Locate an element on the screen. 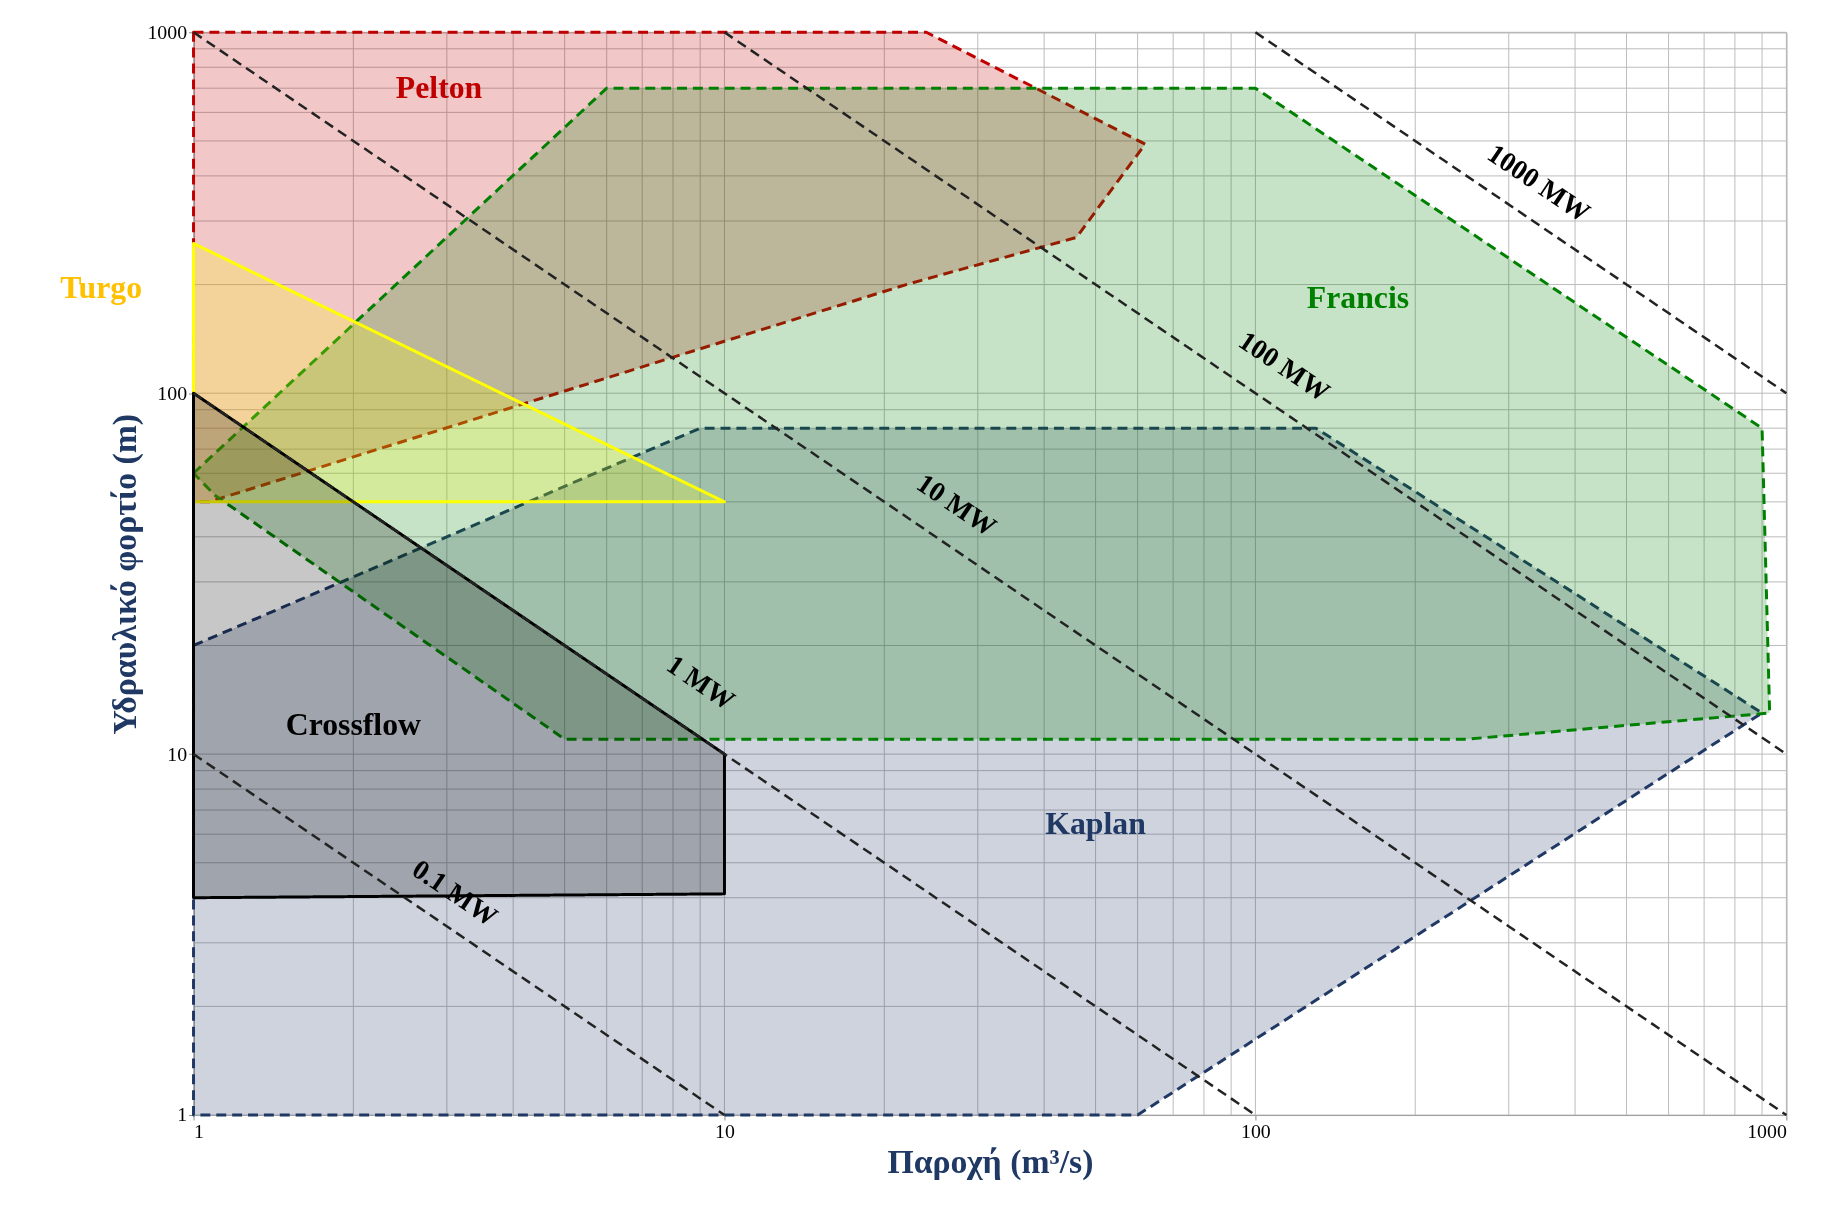 This screenshot has width=1833, height=1212. x-tick-label: 10 is located at coordinates (725, 1131).